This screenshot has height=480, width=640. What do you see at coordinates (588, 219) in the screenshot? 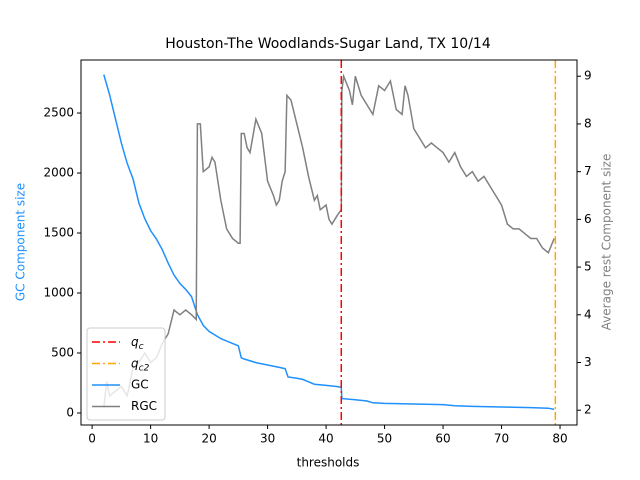
I see `y2-tick-label: 6` at bounding box center [588, 219].